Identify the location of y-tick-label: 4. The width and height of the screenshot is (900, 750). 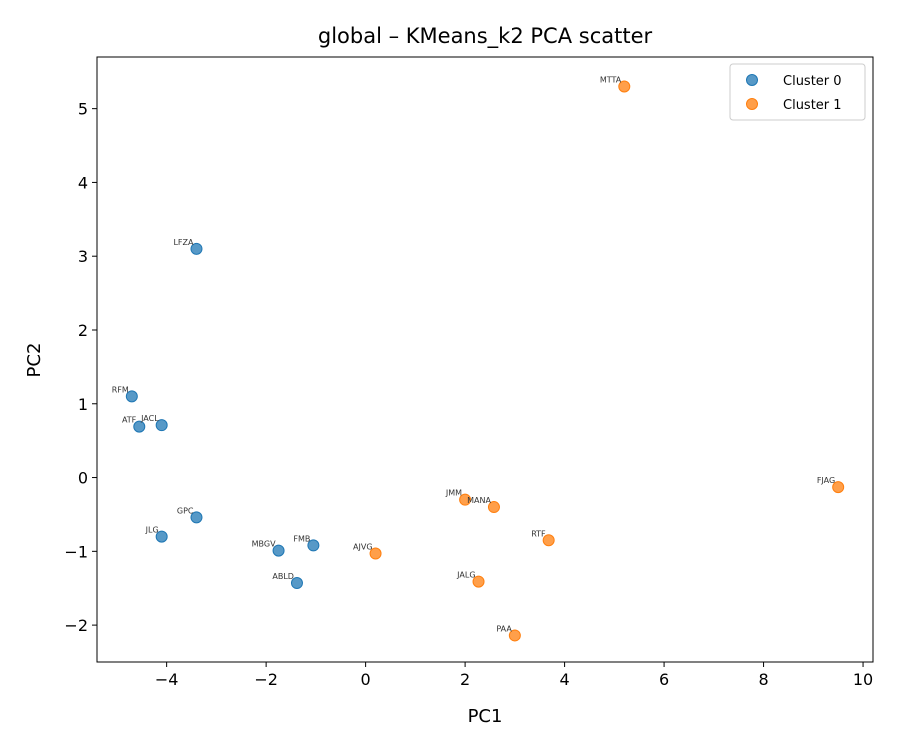
(83, 182).